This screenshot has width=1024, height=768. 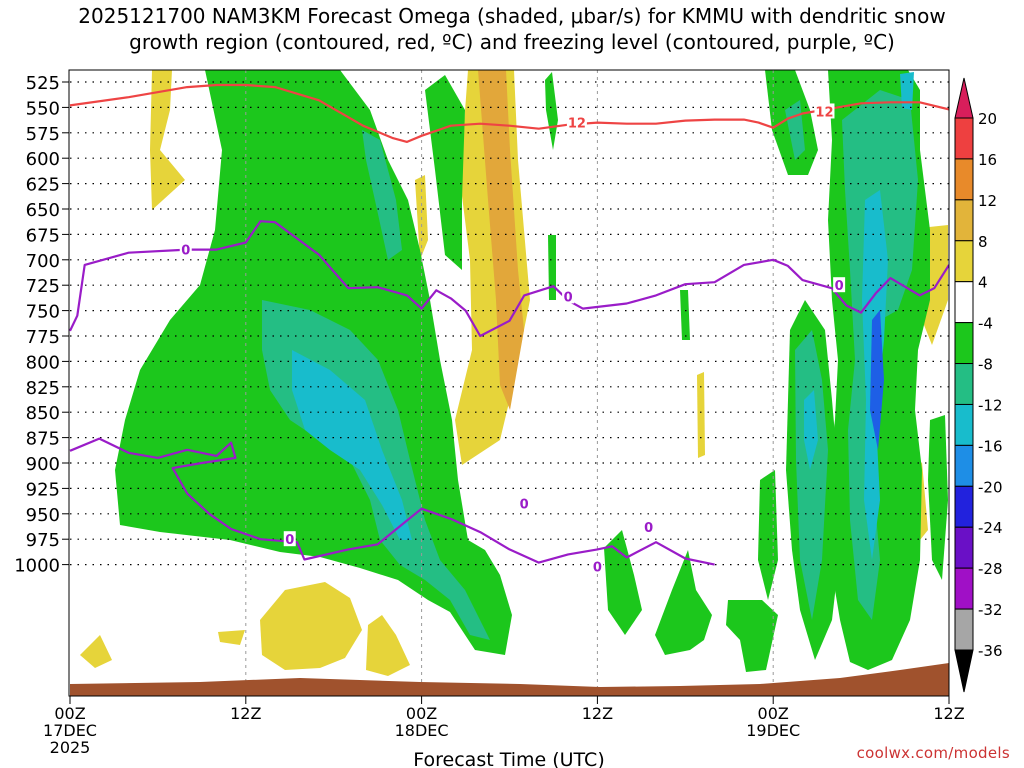 I want to click on y-tick-label: 575, so click(x=43, y=134).